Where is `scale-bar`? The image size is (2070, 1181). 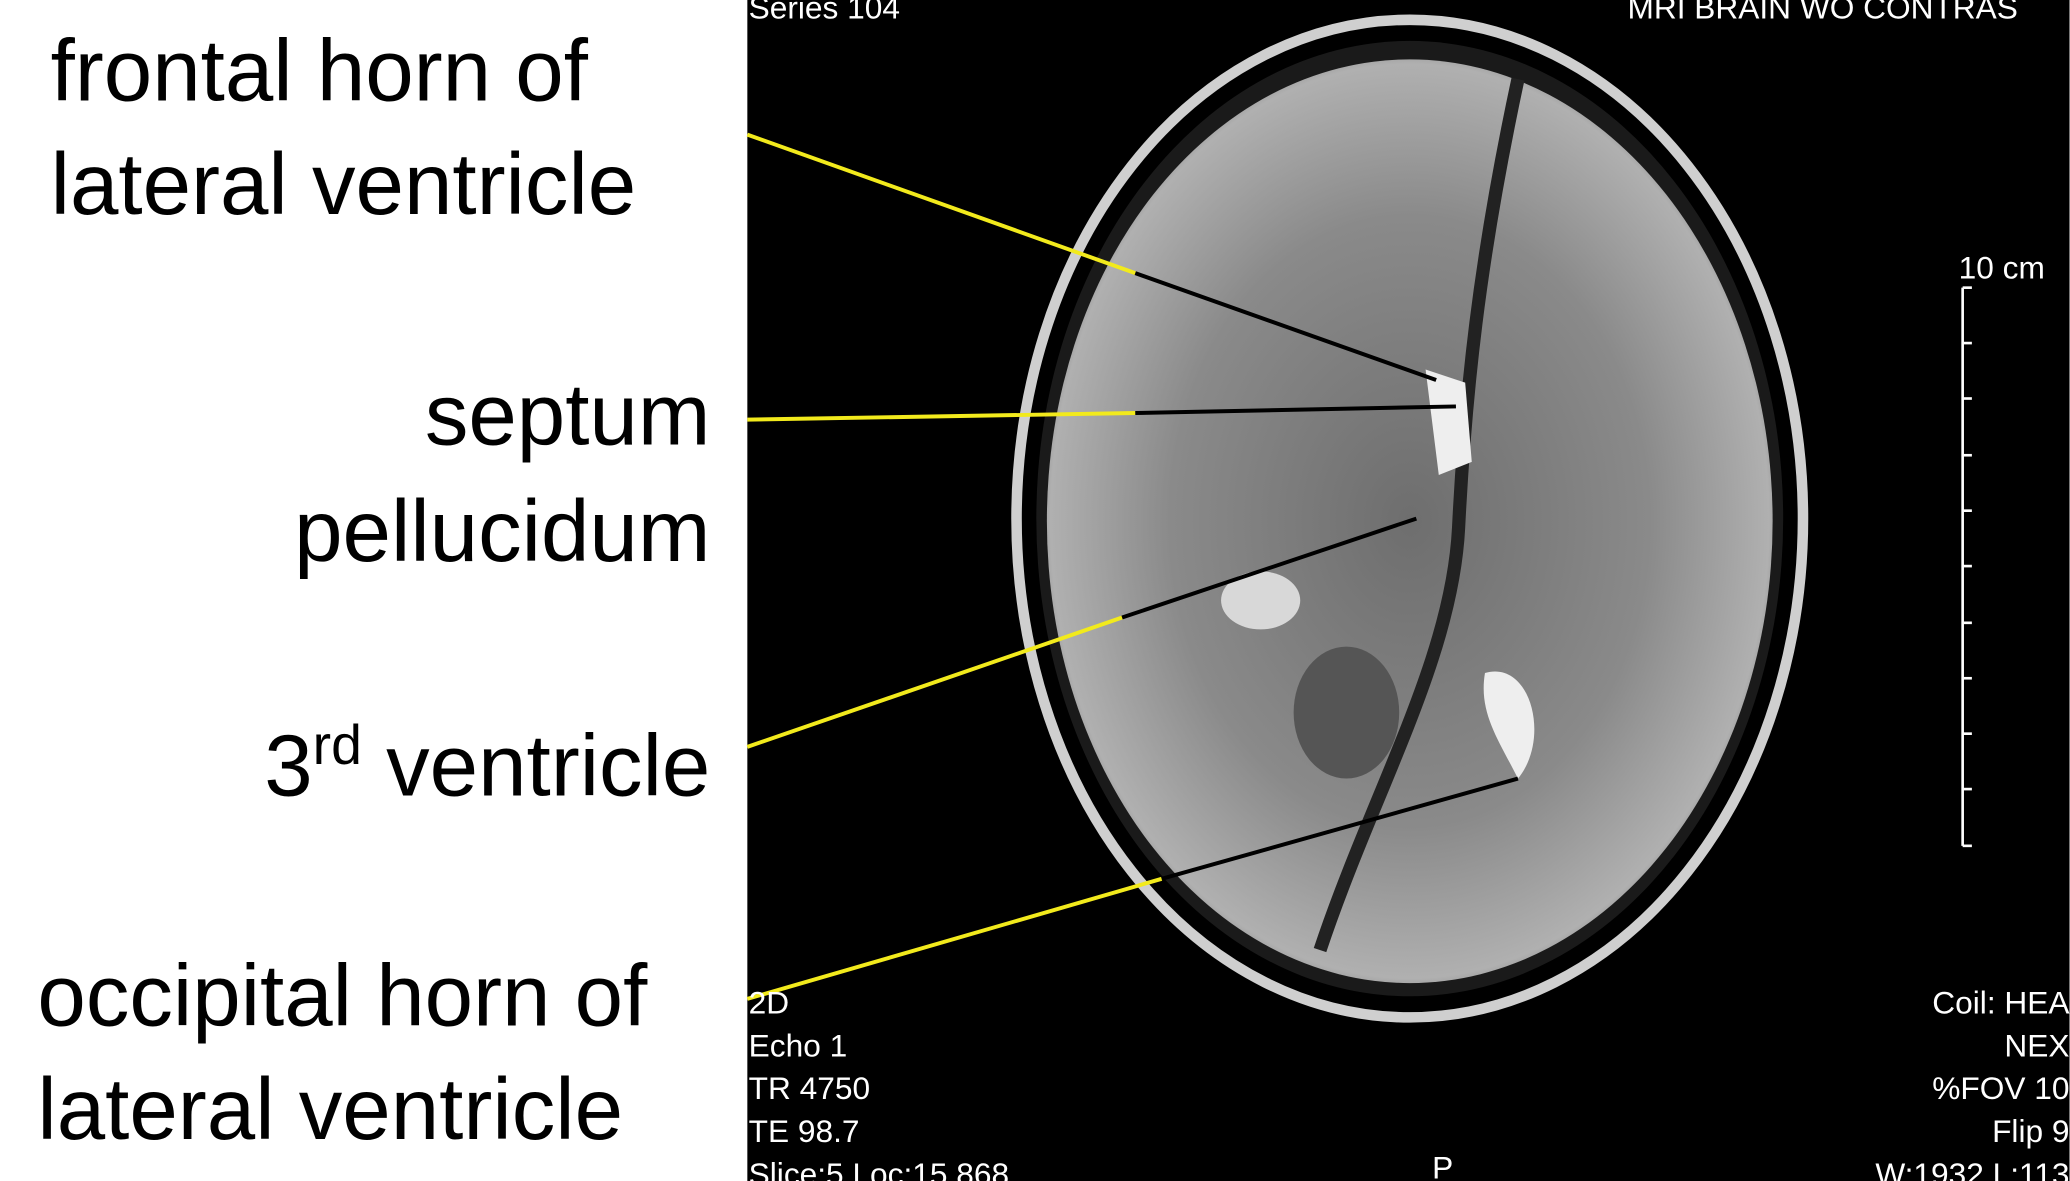 scale-bar is located at coordinates (1966, 567).